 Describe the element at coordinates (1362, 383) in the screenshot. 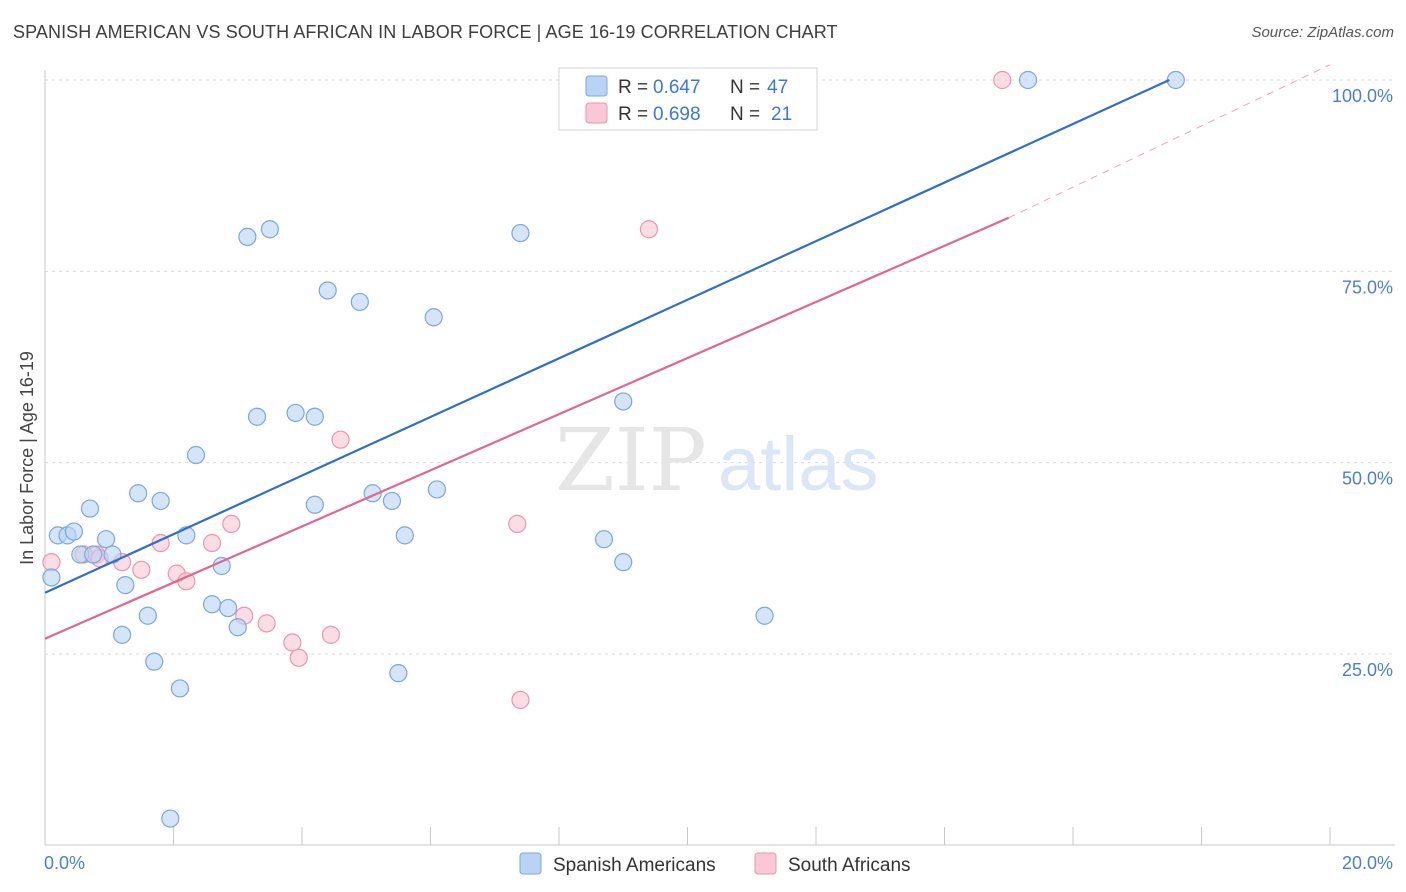

I see `y-tick-labels: 25.0% 50.0% 75.0% 100.0%` at that location.